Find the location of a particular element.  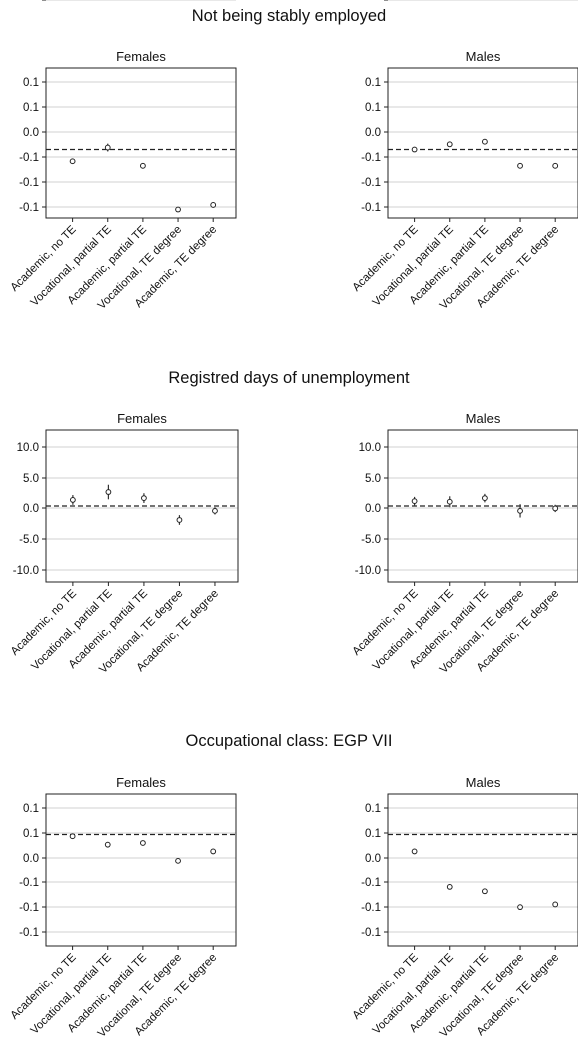

section-title-unemployment-days: Registred days of unemployment is located at coordinates (289, 378).